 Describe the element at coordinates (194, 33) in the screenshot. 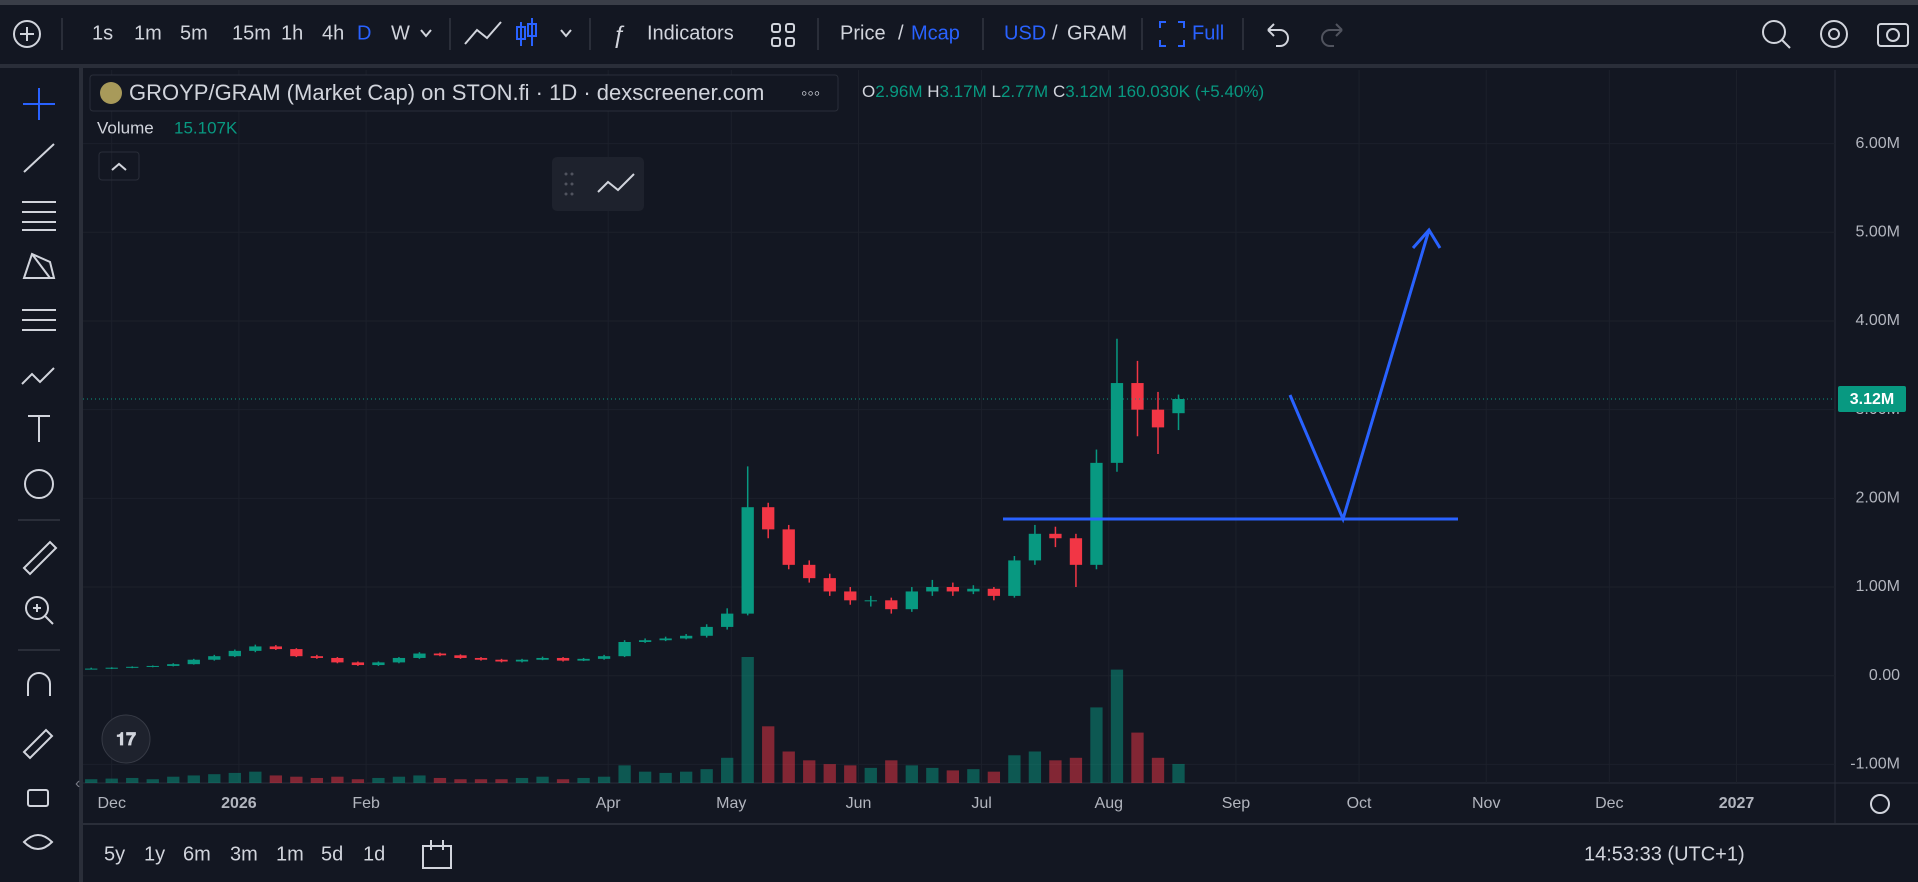

I see `interval-button: 5m` at that location.